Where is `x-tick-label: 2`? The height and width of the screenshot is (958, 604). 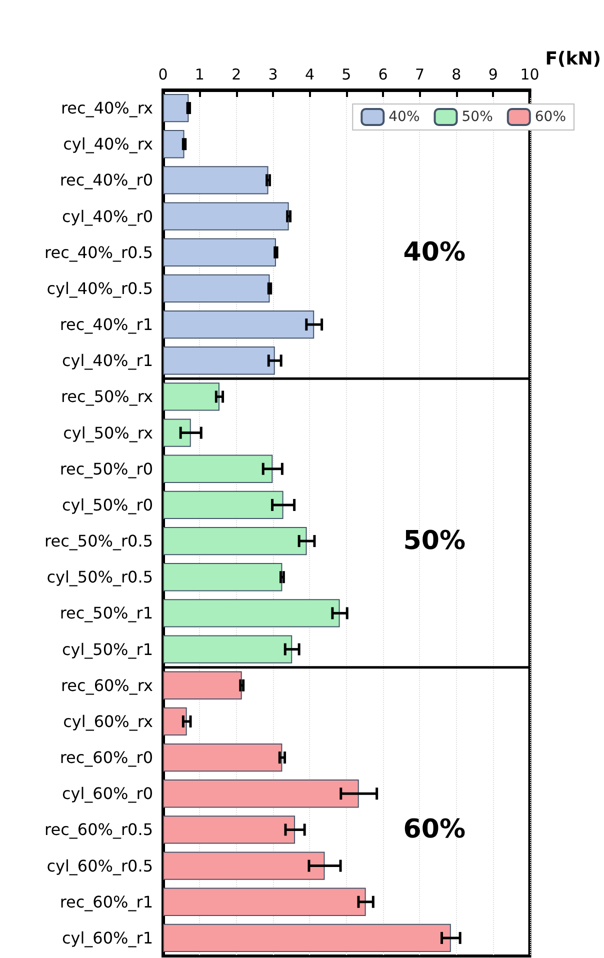 x-tick-label: 2 is located at coordinates (237, 75).